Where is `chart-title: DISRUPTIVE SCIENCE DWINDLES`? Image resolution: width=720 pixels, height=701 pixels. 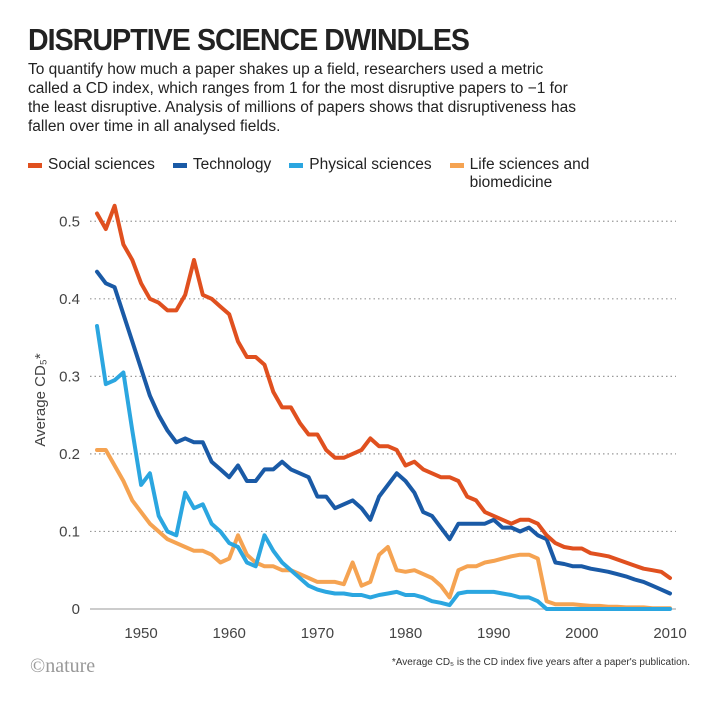
chart-title: DISRUPTIVE SCIENCE DWINDLES is located at coordinates (249, 39).